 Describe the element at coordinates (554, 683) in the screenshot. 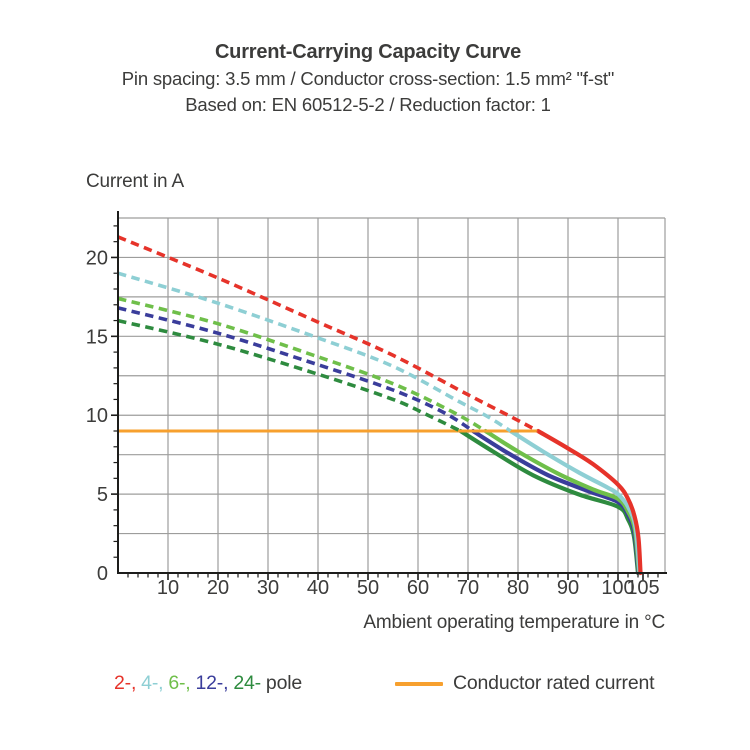

I see `rated-current-label: Conductor rated current` at that location.